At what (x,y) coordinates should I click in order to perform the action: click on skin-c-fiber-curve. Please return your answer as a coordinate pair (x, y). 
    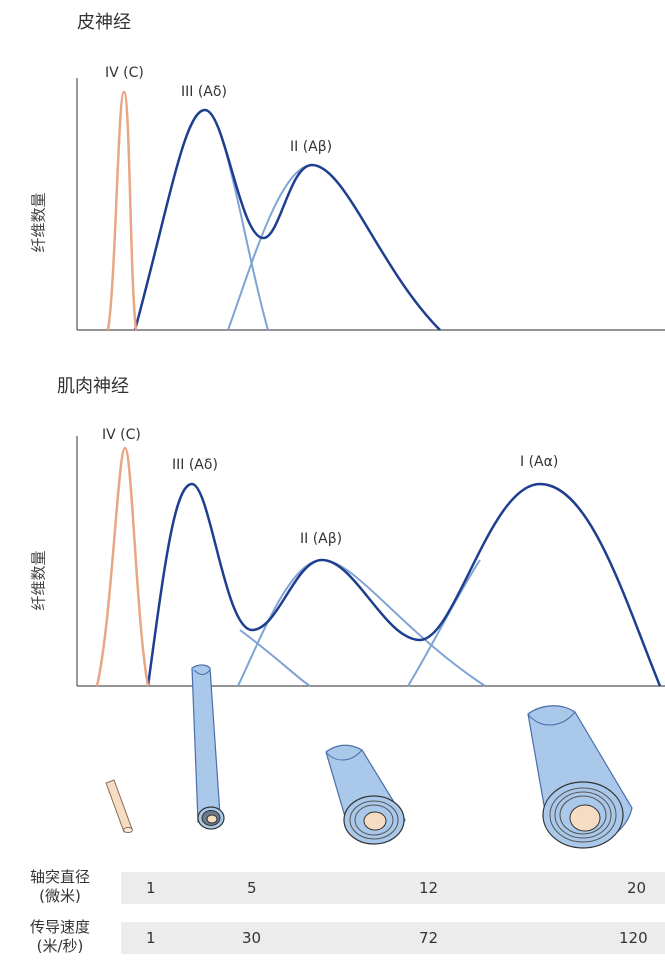
    Looking at the image, I should click on (122, 210).